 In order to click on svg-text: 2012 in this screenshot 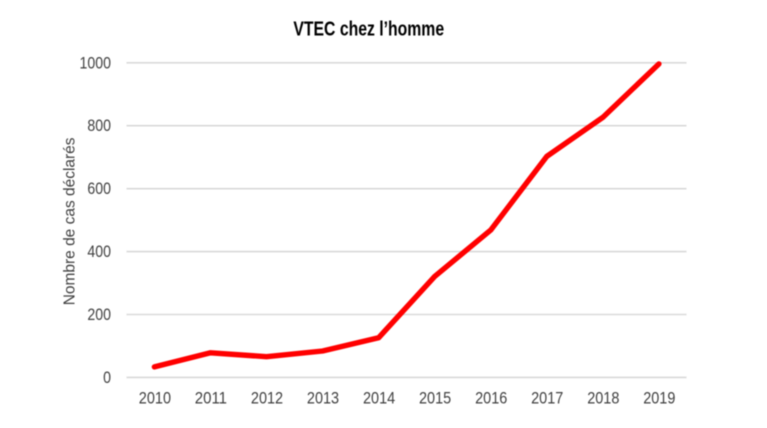, I will do `click(267, 398)`.